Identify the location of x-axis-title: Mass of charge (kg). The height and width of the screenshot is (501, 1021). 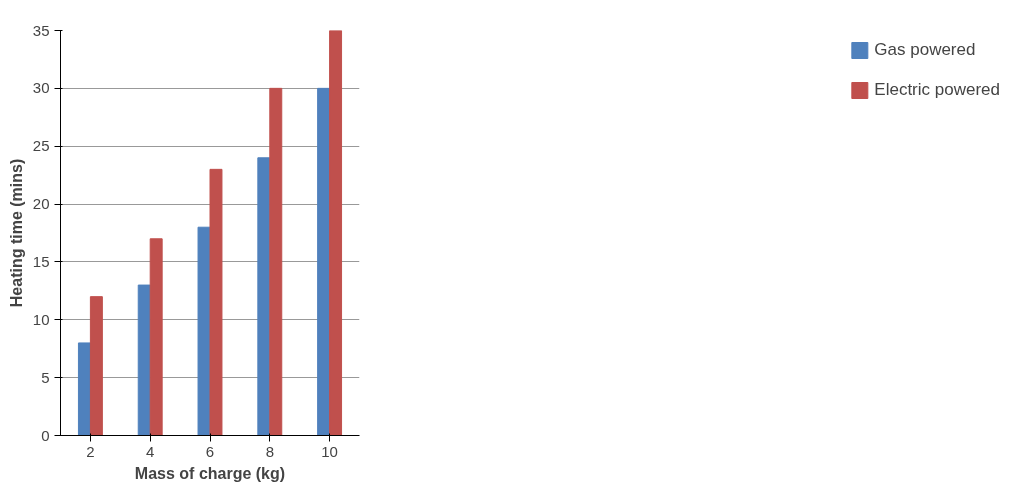
(210, 473).